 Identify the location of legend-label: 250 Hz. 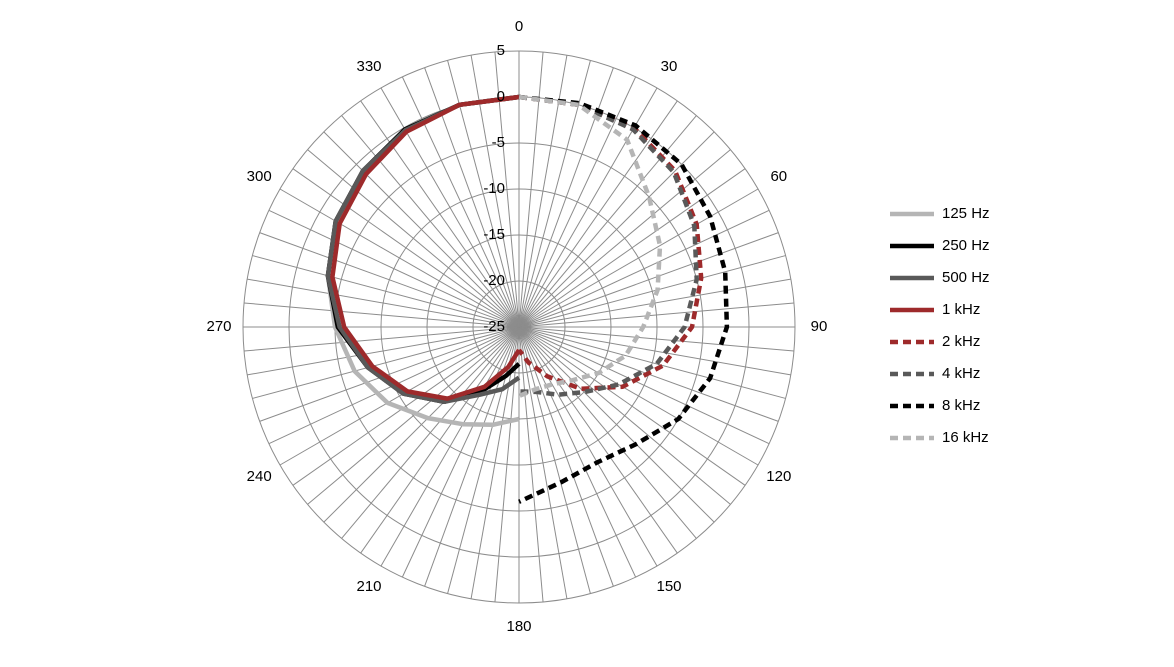
(966, 245).